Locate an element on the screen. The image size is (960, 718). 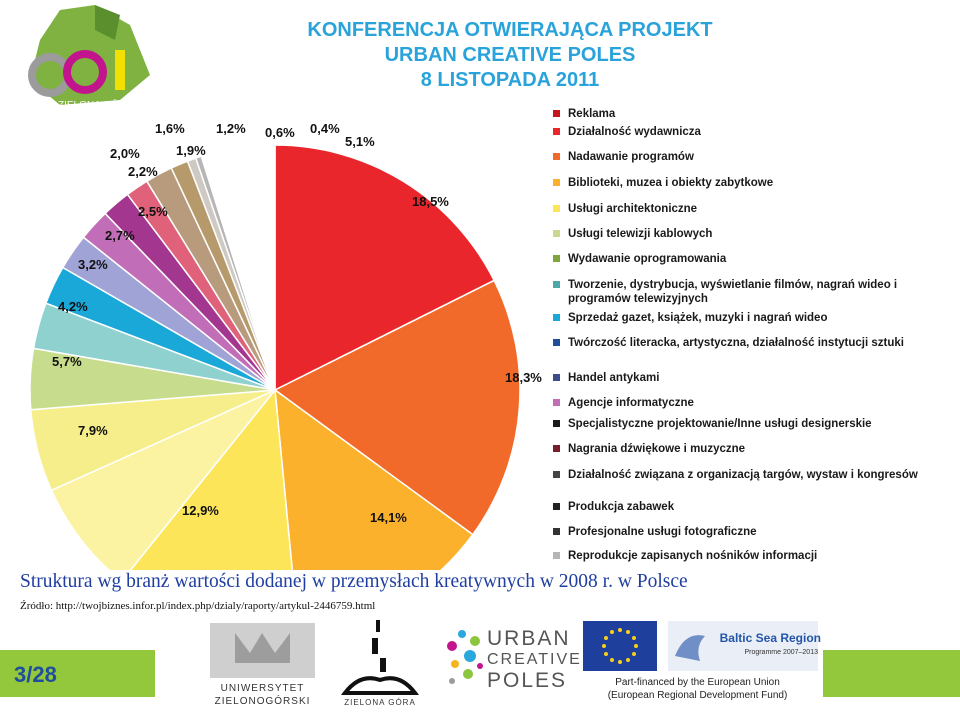
legend-entry: Biblioteki, muzea i obiekty zabytkowe is located at coordinates (753, 183).